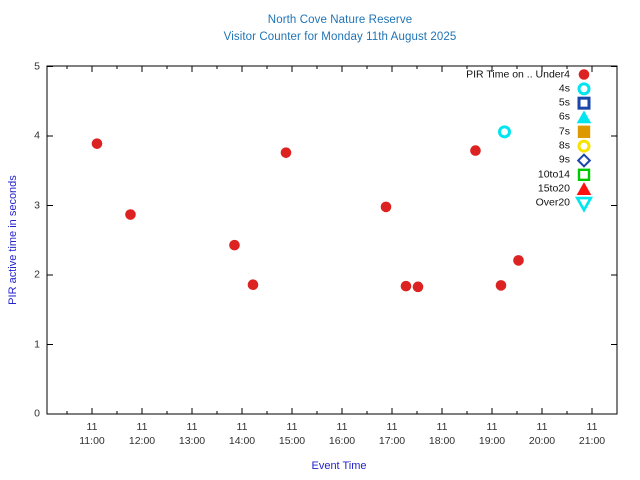 This screenshot has width=640, height=480. What do you see at coordinates (584, 103) in the screenshot?
I see `legend-marker-square-open` at bounding box center [584, 103].